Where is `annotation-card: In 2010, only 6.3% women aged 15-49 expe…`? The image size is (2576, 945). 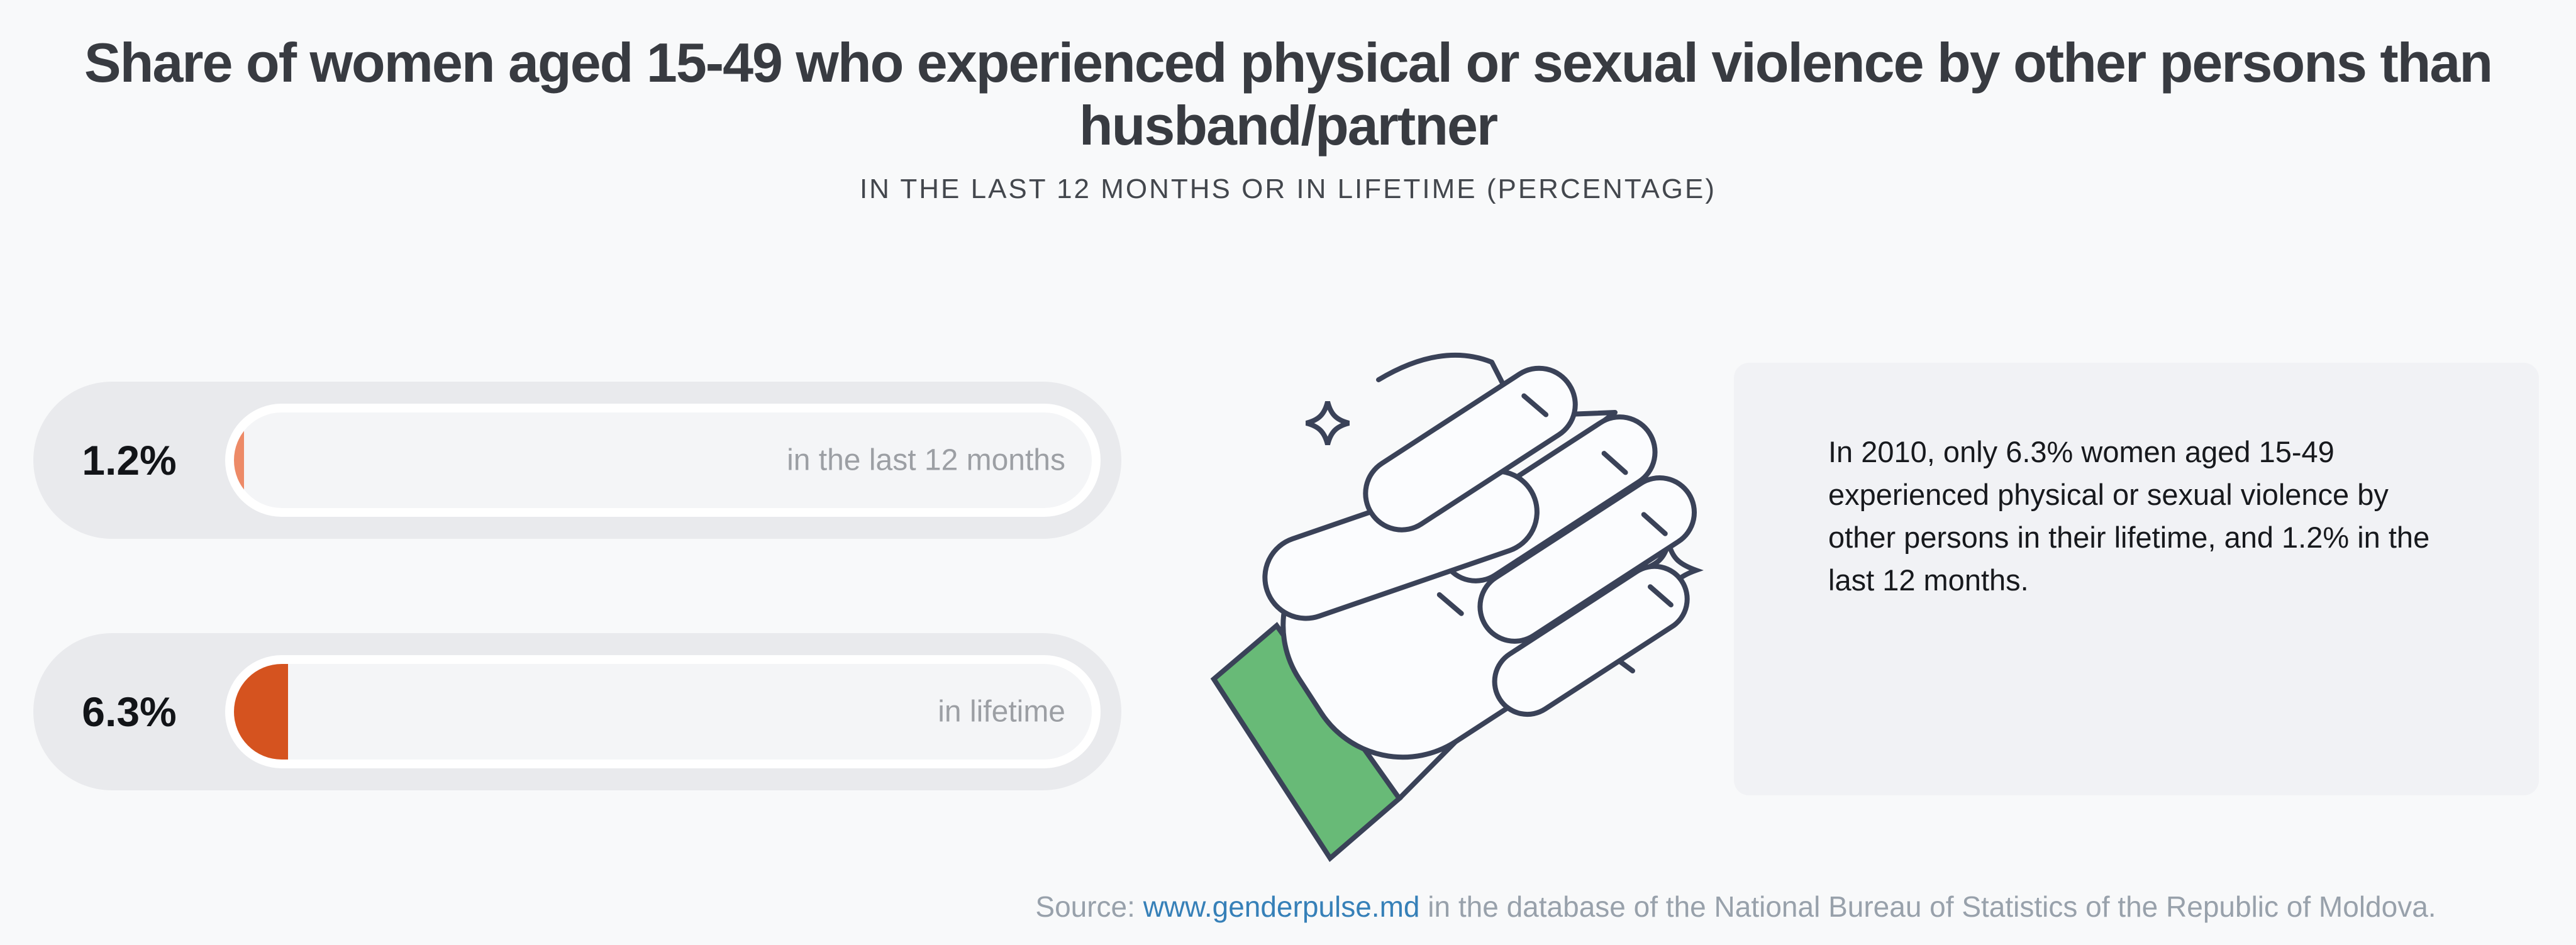 annotation-card: In 2010, only 6.3% women aged 15-49 expe… is located at coordinates (2136, 579).